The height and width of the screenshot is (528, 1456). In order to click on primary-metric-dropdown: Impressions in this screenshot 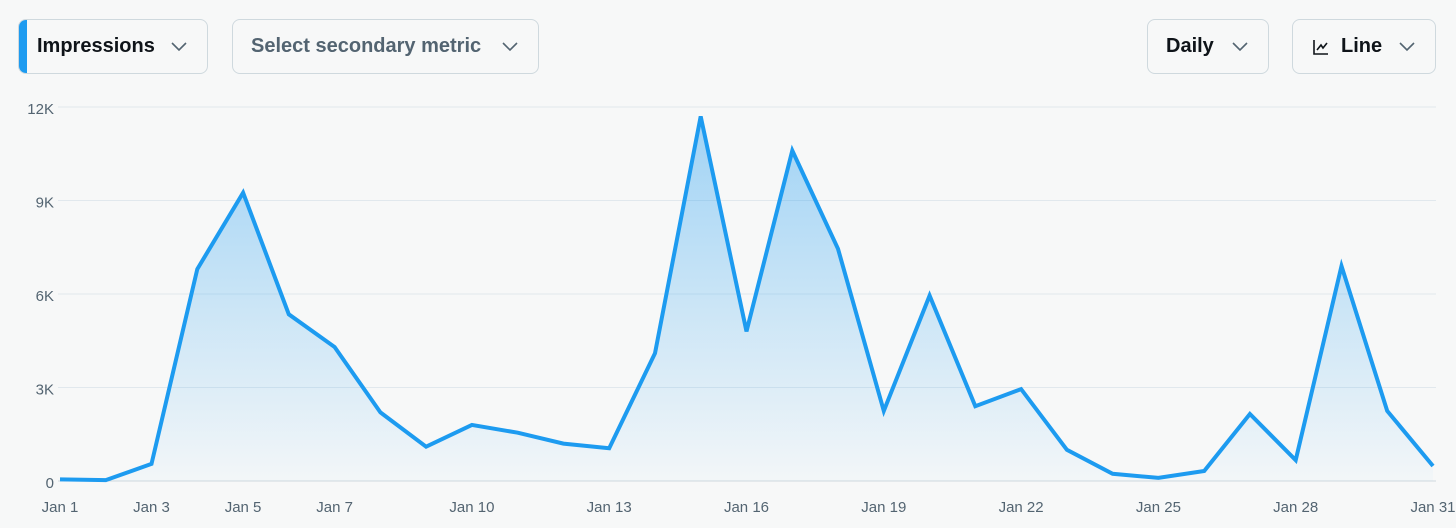, I will do `click(113, 46)`.